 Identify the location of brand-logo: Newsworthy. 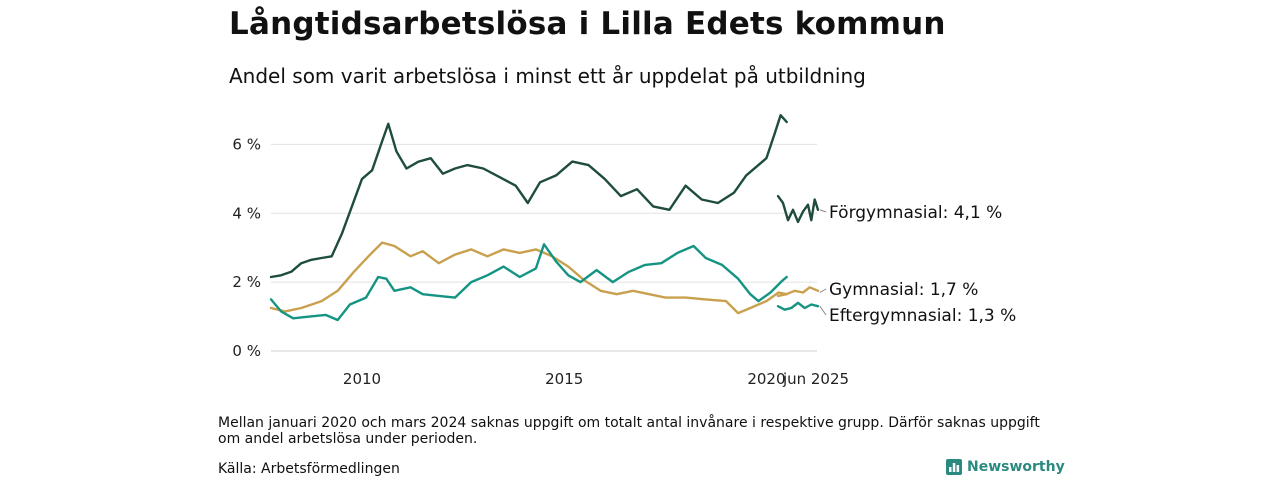
(1005, 467).